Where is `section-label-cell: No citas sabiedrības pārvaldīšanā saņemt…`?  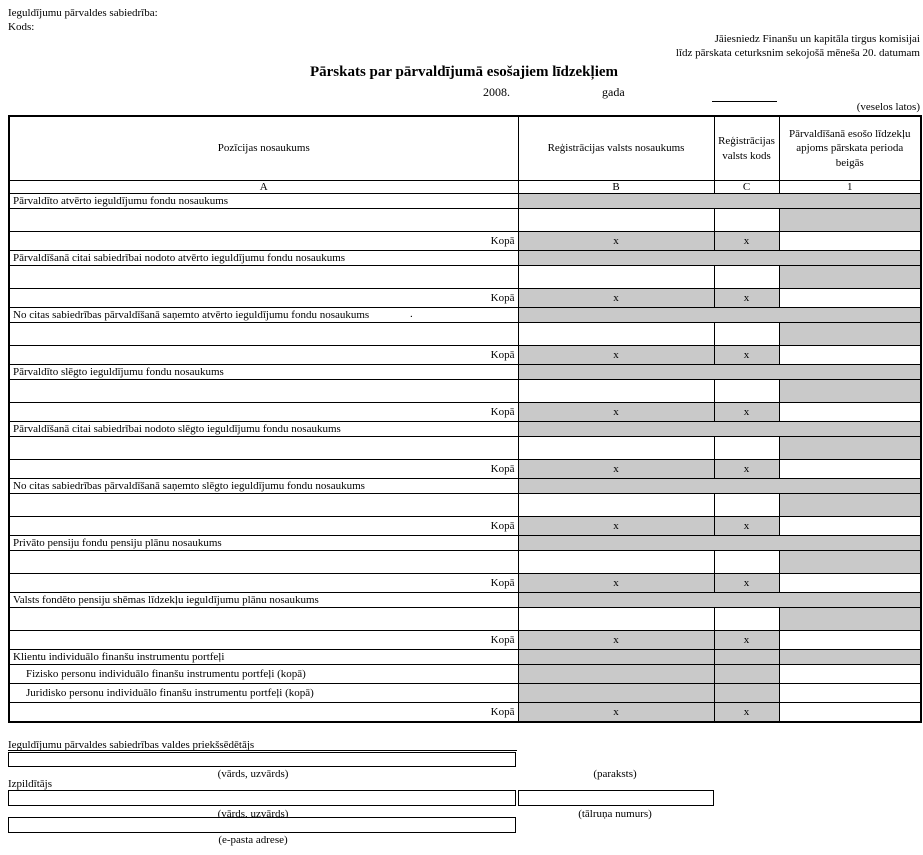
section-label-cell: No citas sabiedrības pārvaldīšanā saņemt… is located at coordinates (263, 315).